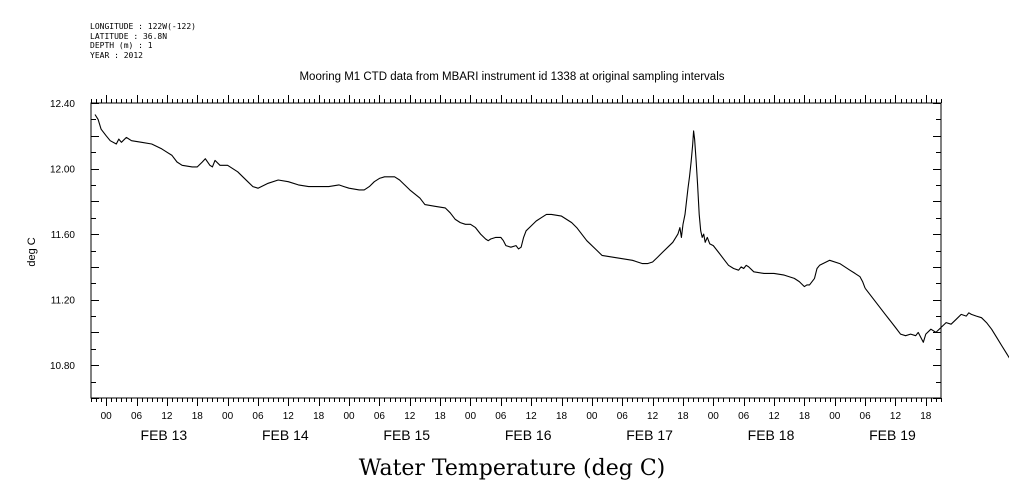 Image resolution: width=1009 pixels, height=504 pixels. What do you see at coordinates (512, 468) in the screenshot?
I see `x-axis-label: Water Temperature (deg C)` at bounding box center [512, 468].